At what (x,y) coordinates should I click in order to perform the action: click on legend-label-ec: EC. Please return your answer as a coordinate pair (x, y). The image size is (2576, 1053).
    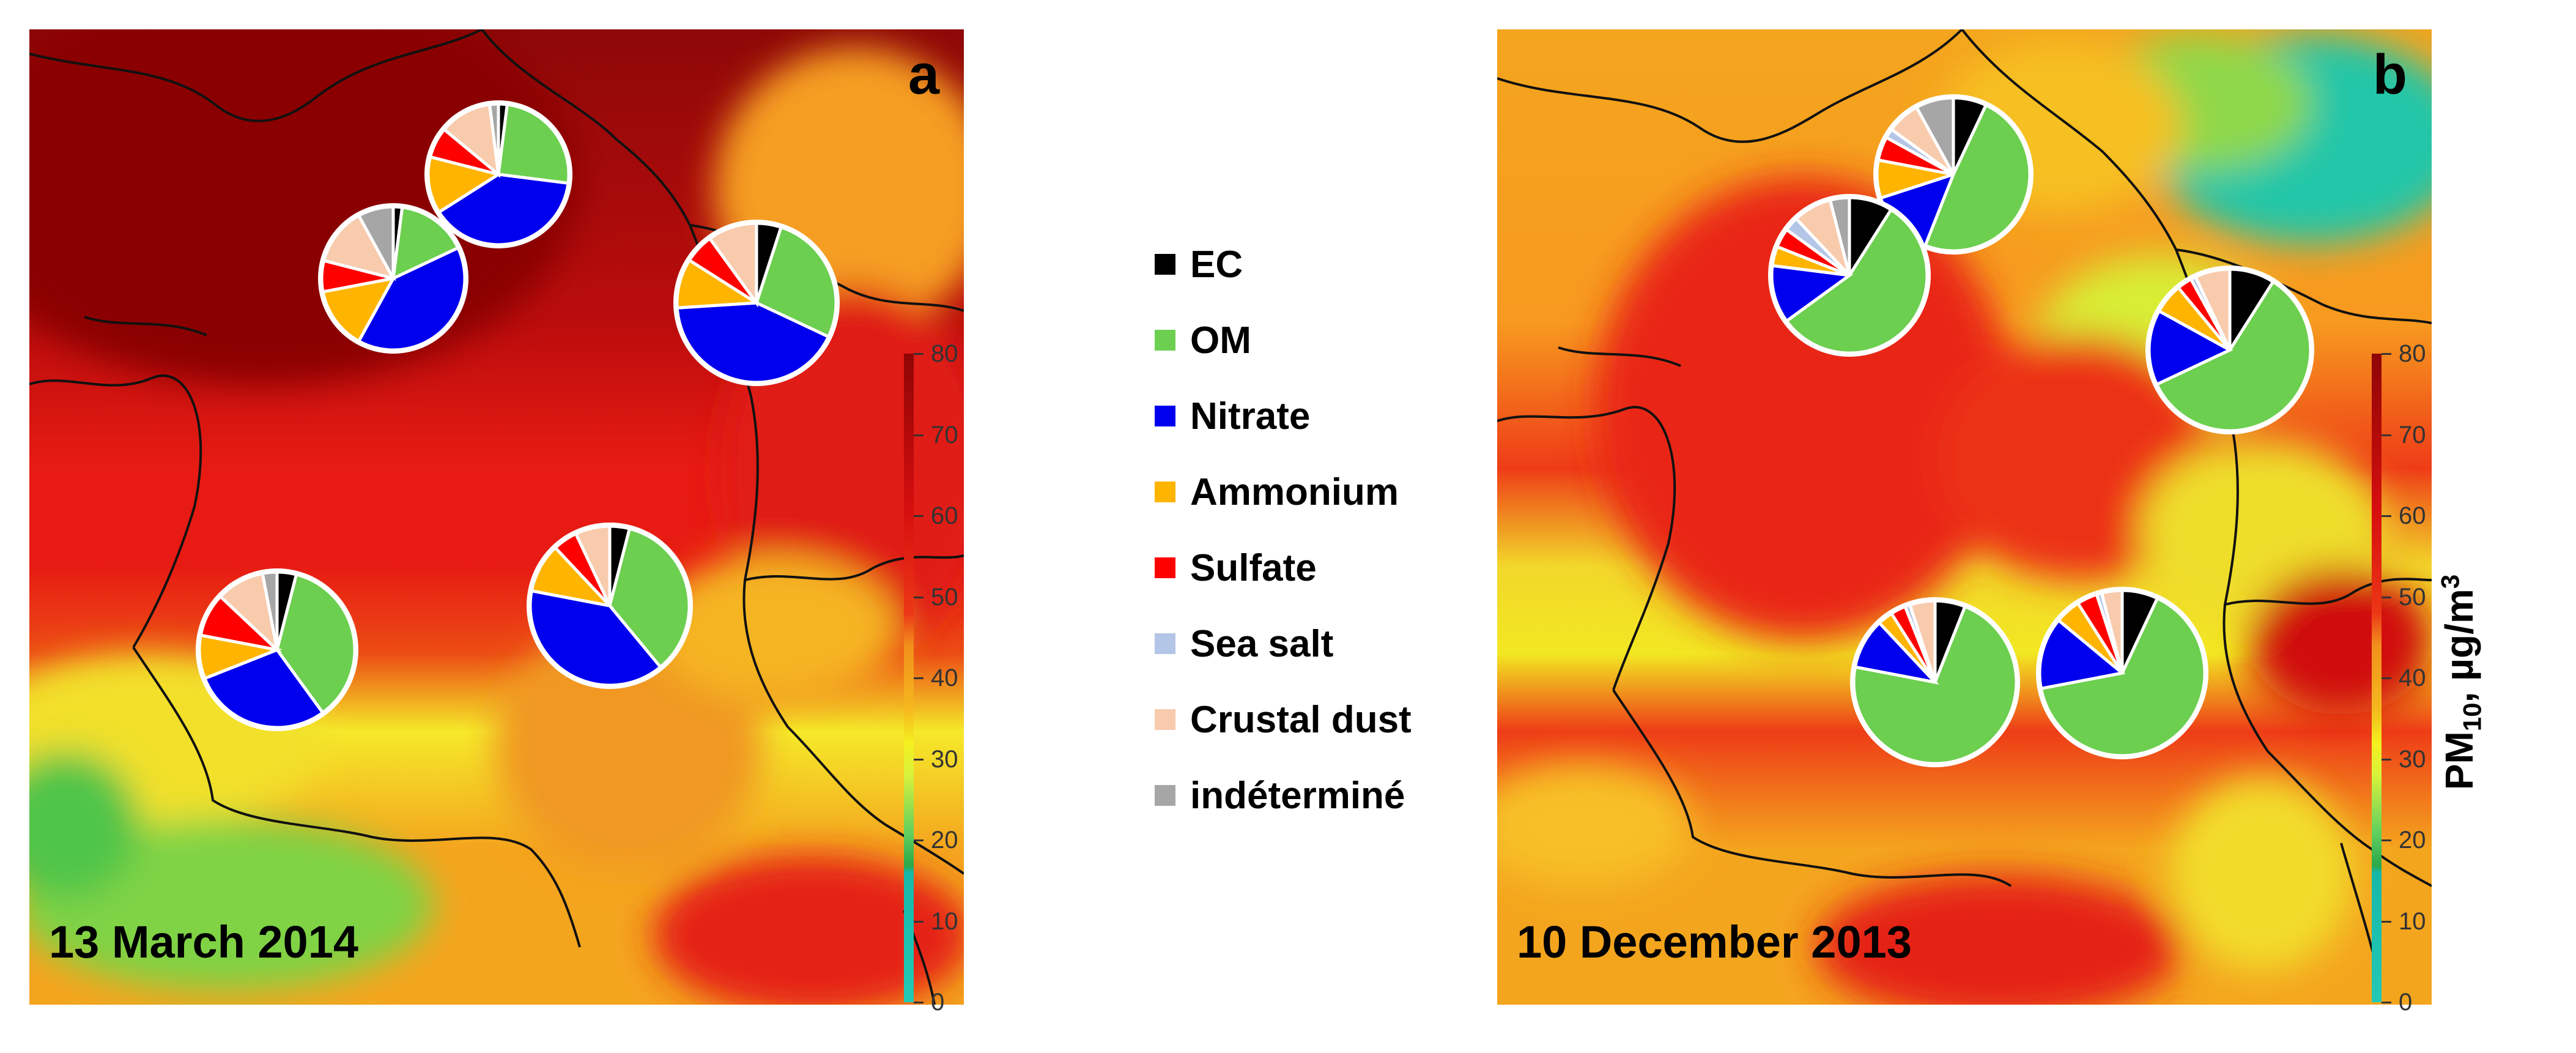
    Looking at the image, I should click on (1216, 264).